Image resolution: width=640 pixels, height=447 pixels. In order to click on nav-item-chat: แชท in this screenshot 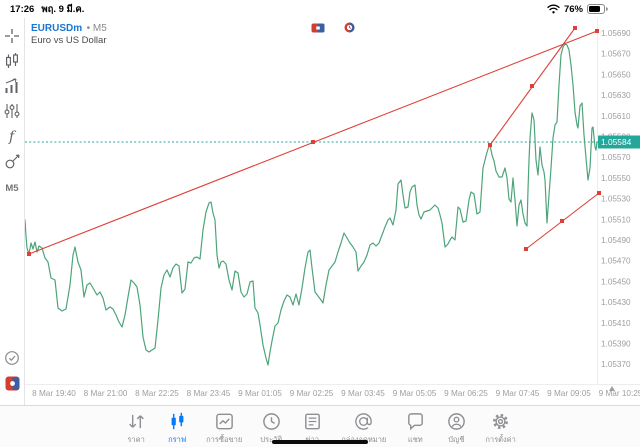, I will do `click(415, 428)`.